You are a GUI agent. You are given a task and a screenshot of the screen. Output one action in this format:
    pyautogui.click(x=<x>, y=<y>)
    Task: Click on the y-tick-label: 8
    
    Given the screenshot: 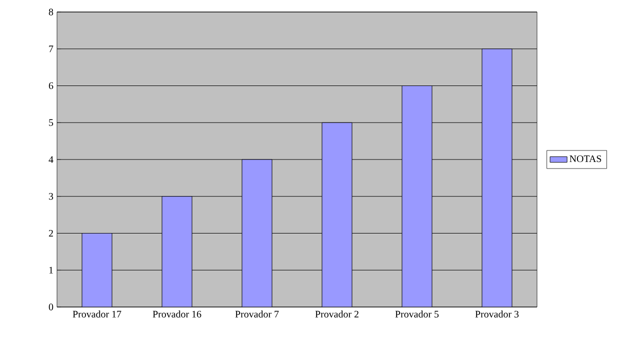 What is the action you would take?
    pyautogui.click(x=51, y=12)
    